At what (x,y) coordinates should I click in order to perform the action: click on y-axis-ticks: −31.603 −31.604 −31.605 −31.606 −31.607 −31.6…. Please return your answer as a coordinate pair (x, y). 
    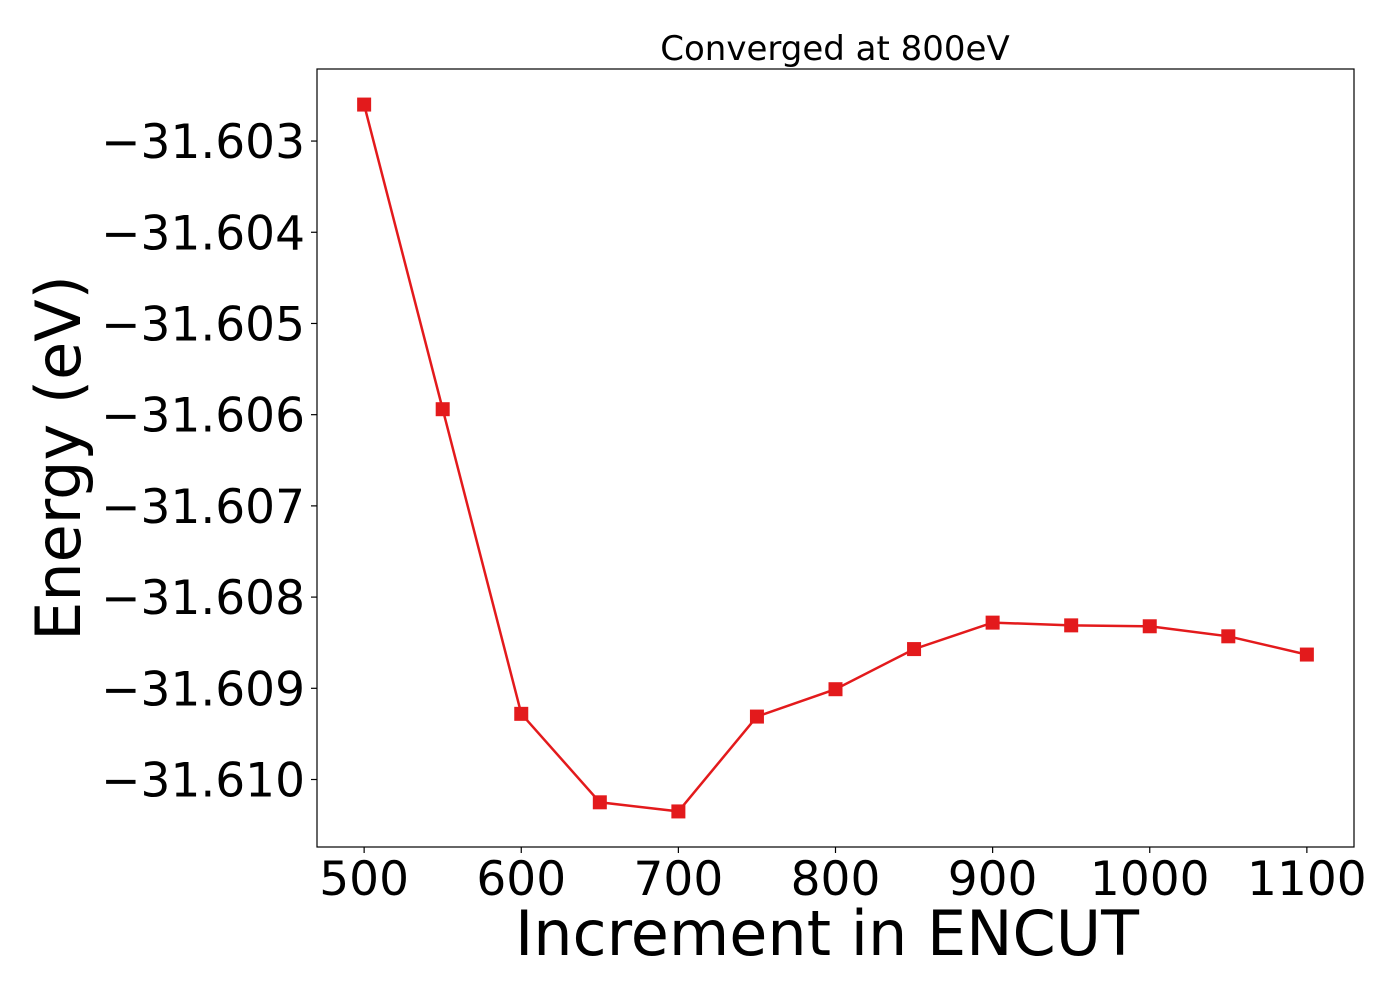
    Looking at the image, I should click on (209, 462).